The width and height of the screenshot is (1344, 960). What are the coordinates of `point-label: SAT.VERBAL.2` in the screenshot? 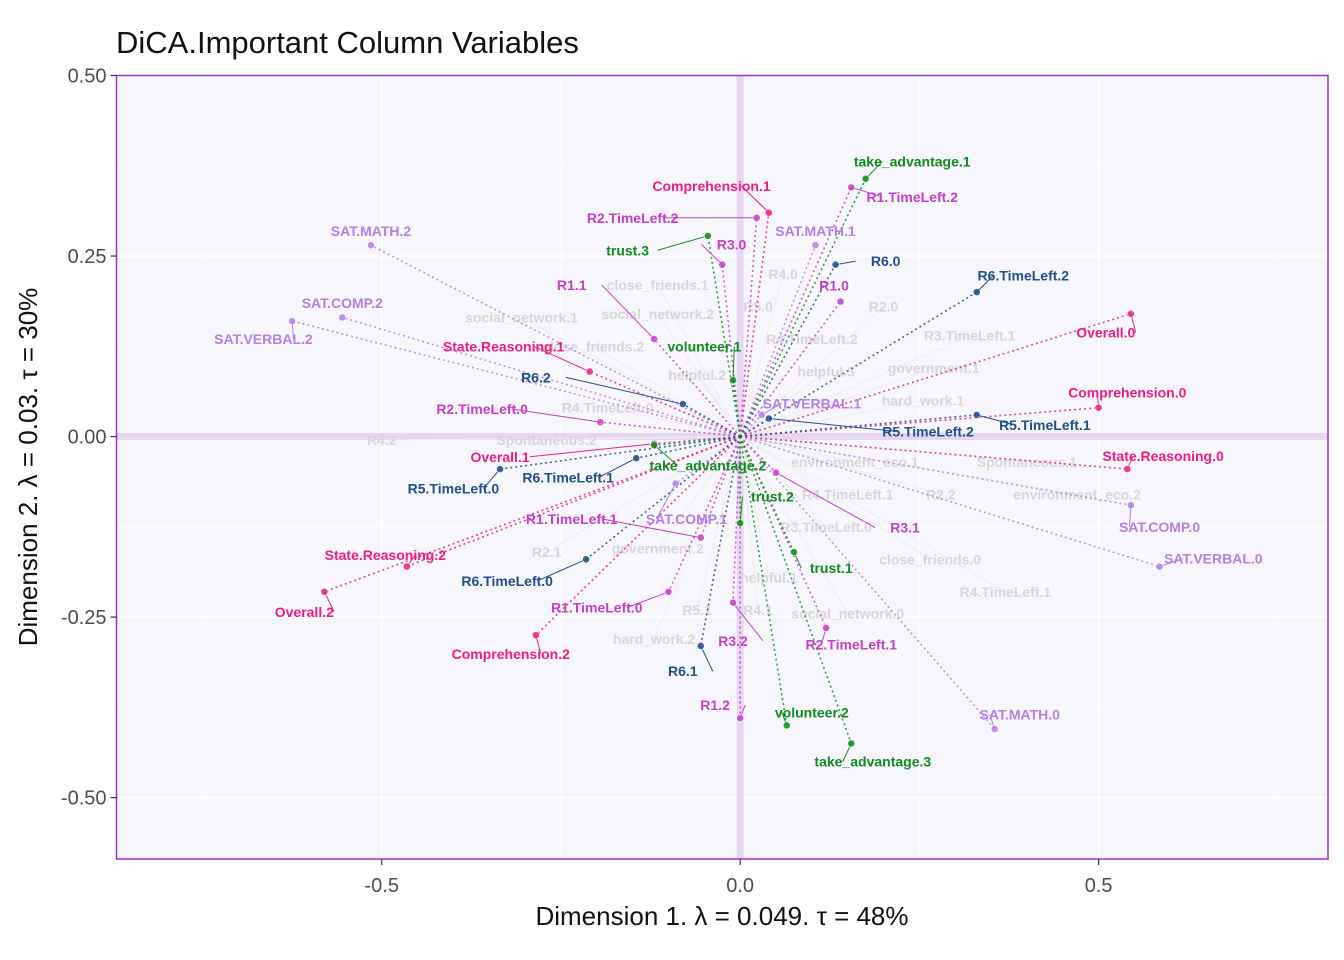 It's located at (263, 339).